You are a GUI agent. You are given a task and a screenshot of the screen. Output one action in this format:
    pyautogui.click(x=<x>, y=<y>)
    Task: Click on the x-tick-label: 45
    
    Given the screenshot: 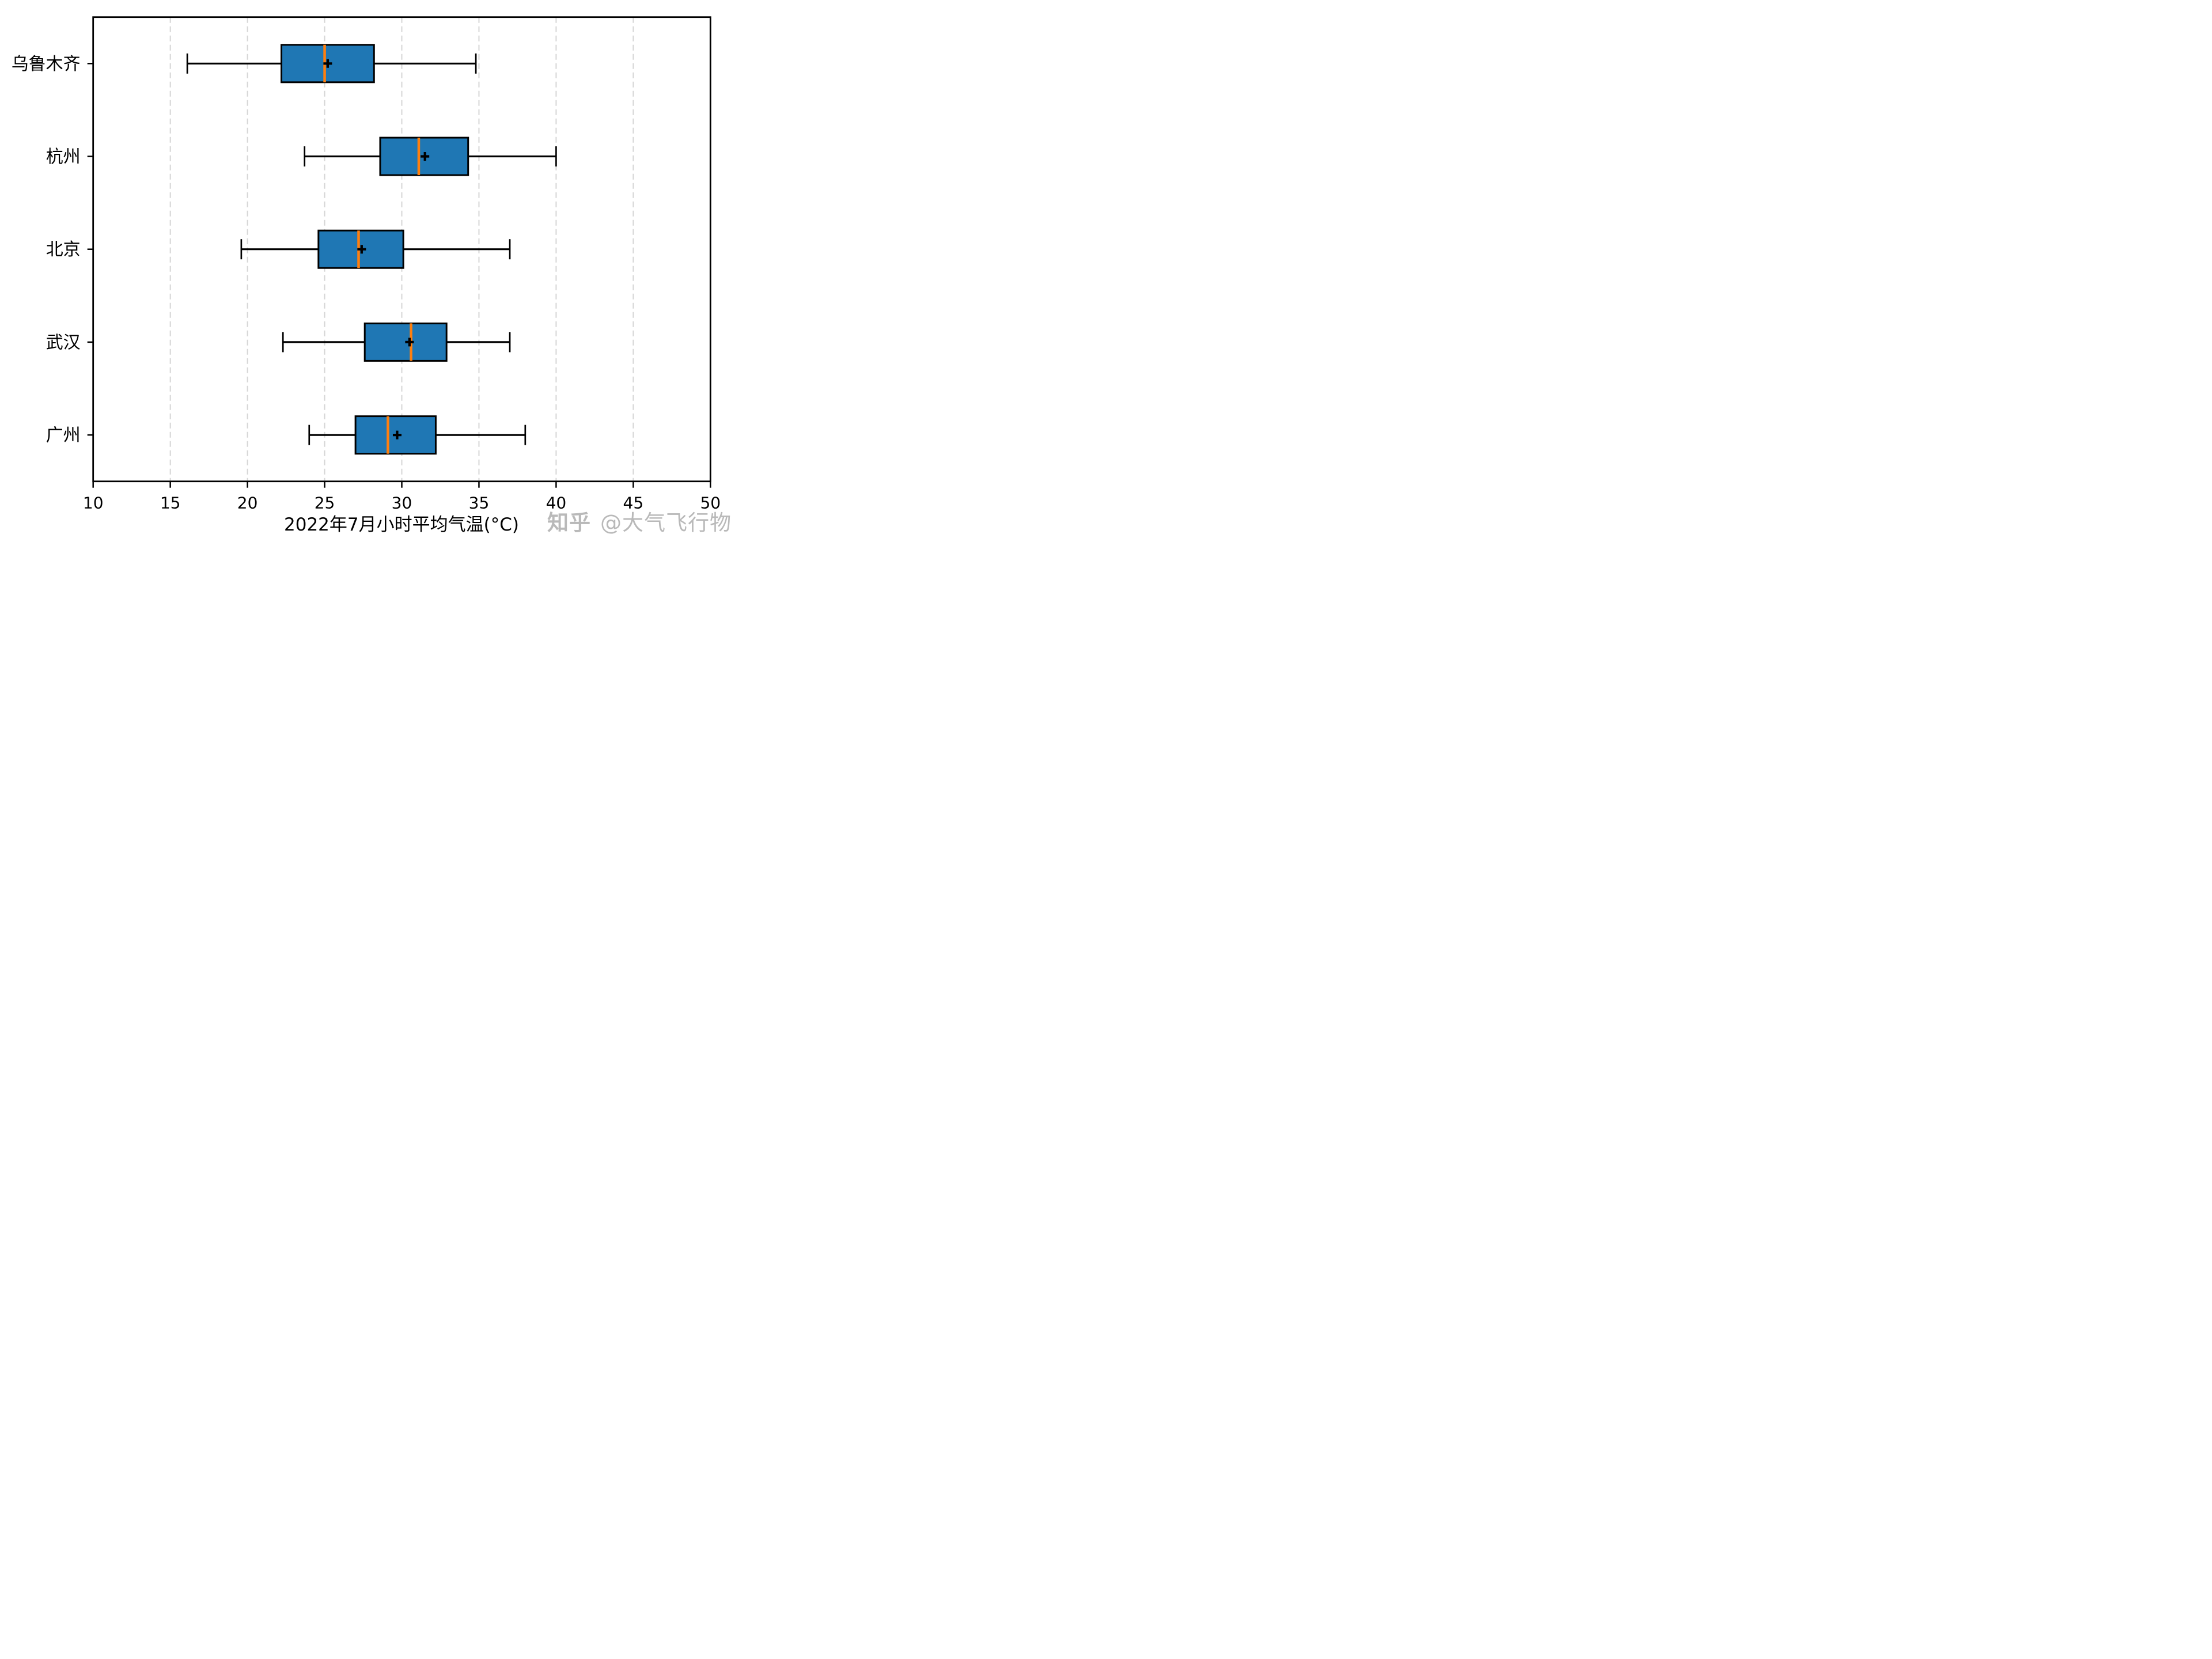 What is the action you would take?
    pyautogui.click(x=633, y=503)
    